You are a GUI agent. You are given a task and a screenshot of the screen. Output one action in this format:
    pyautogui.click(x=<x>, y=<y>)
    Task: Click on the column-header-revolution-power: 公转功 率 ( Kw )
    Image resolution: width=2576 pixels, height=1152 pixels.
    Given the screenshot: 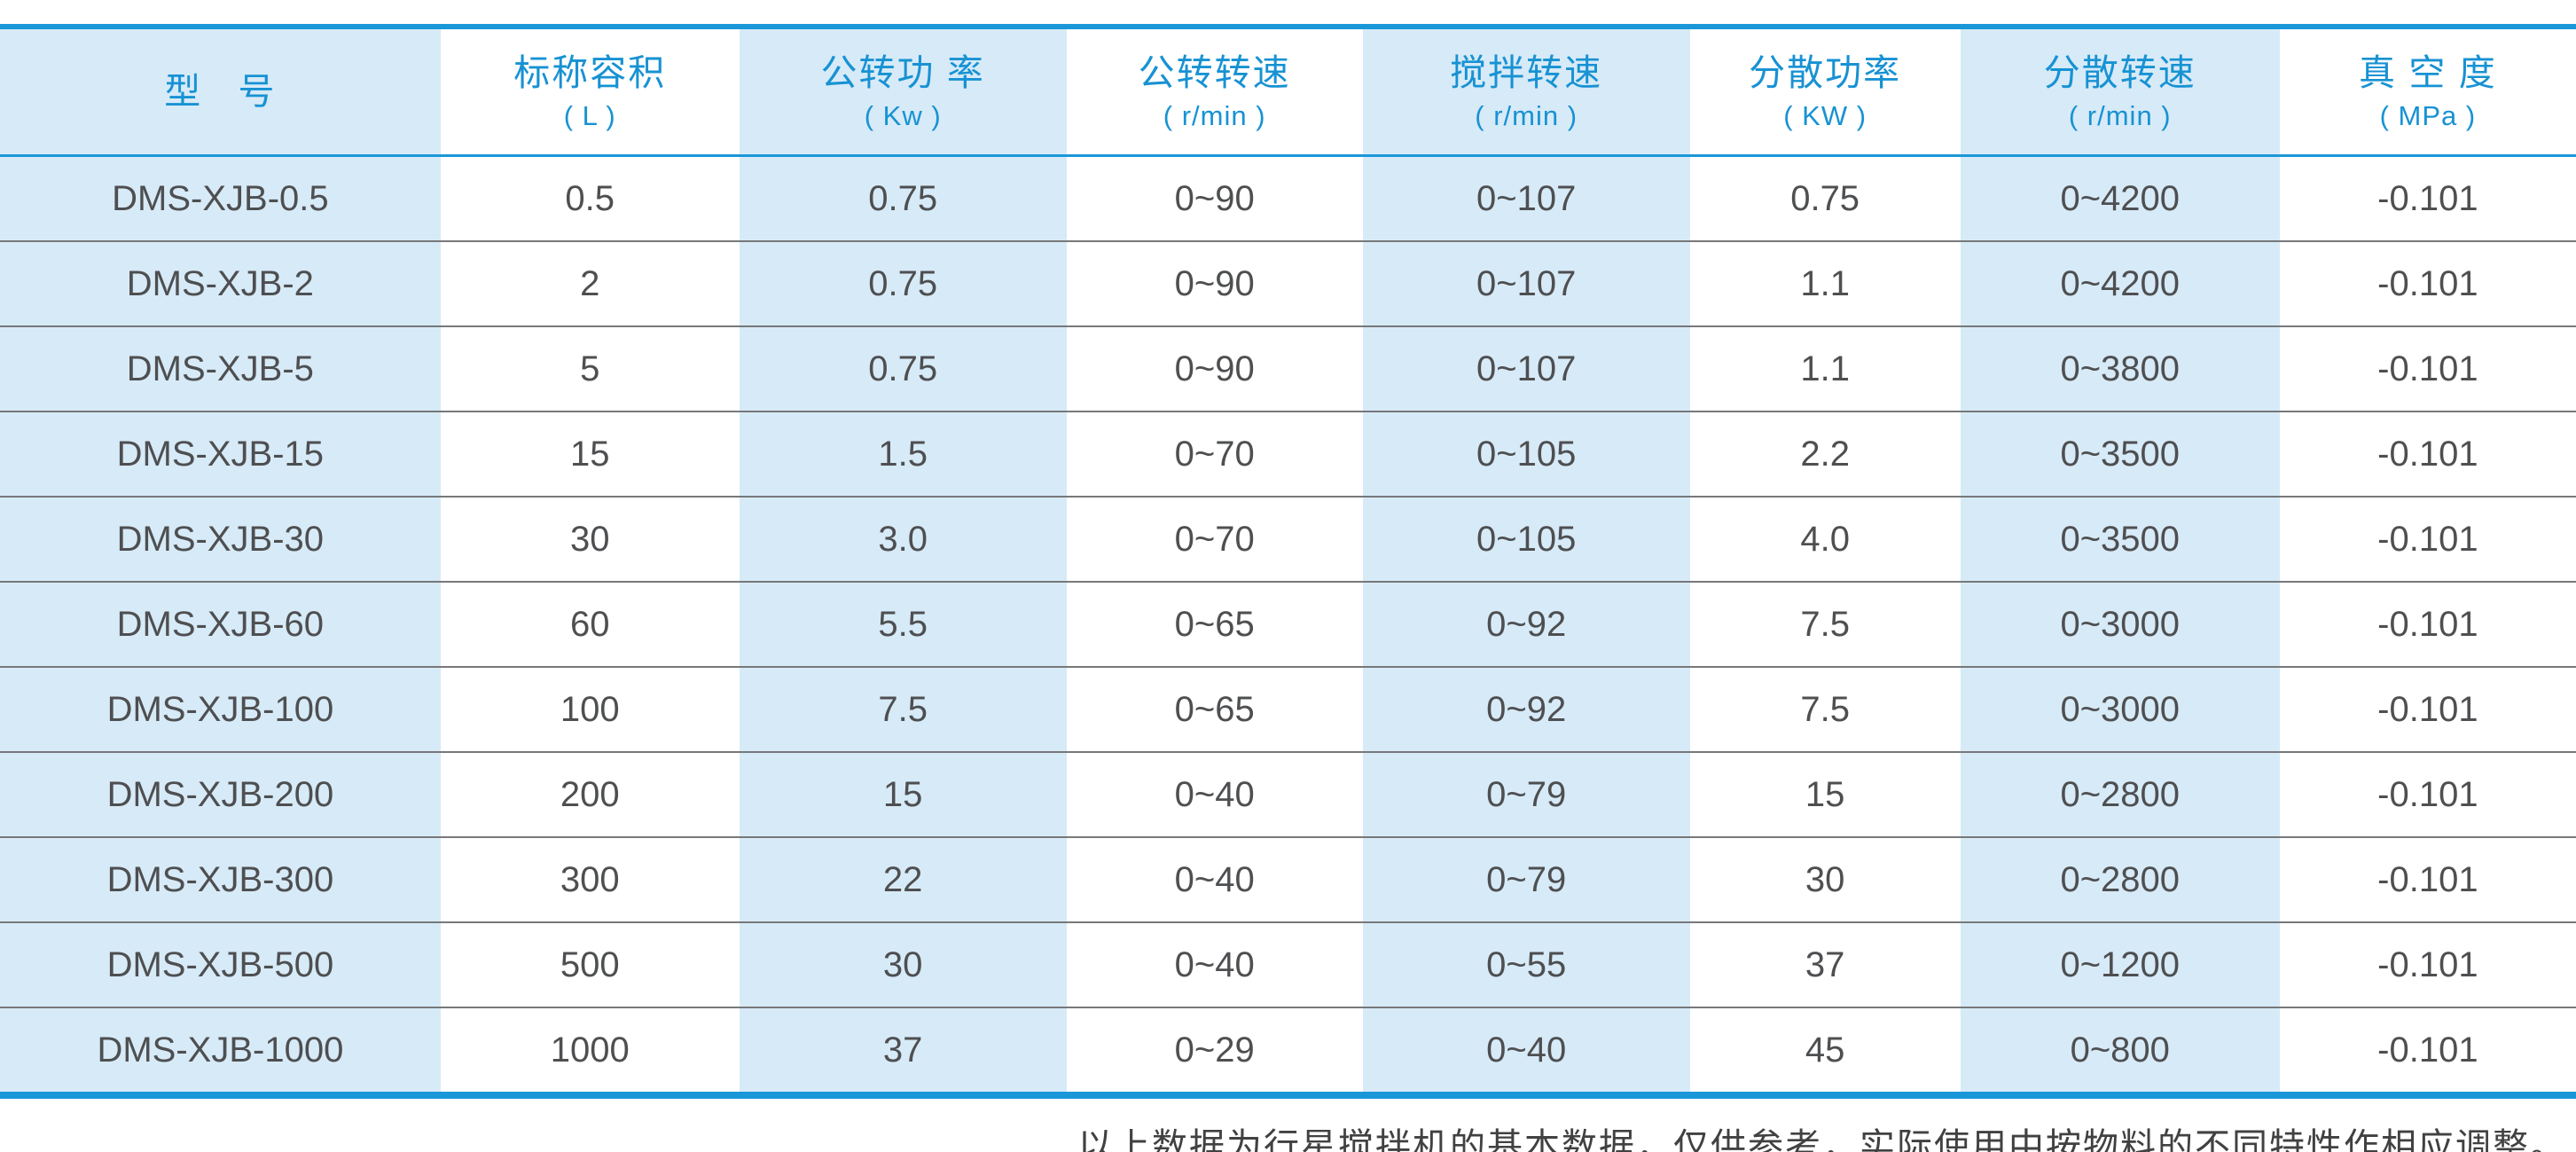 What is the action you would take?
    pyautogui.click(x=903, y=91)
    